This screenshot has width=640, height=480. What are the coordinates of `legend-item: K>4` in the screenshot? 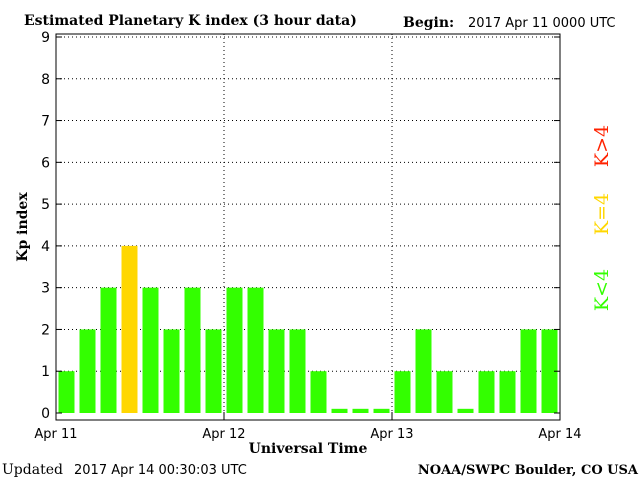 It's located at (602, 146).